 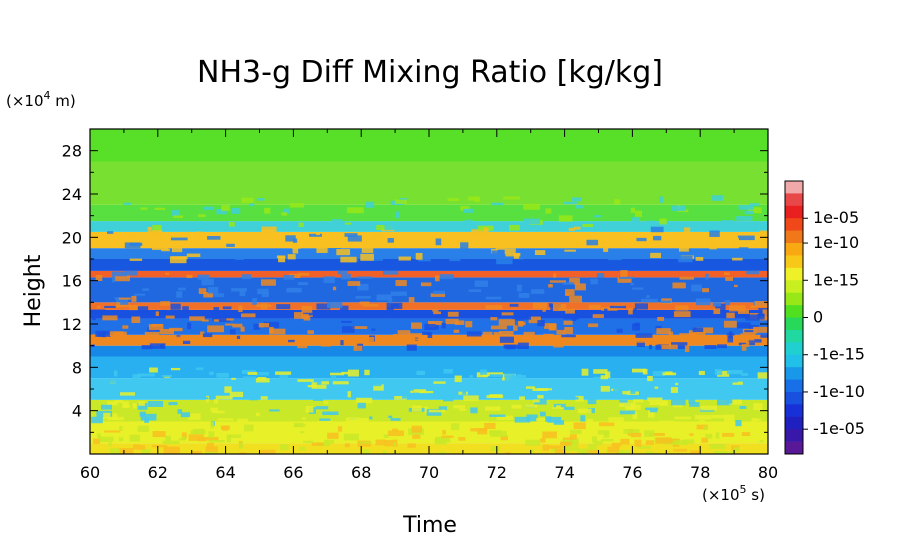 I want to click on colorbar-label: 1e-05, so click(x=836, y=217).